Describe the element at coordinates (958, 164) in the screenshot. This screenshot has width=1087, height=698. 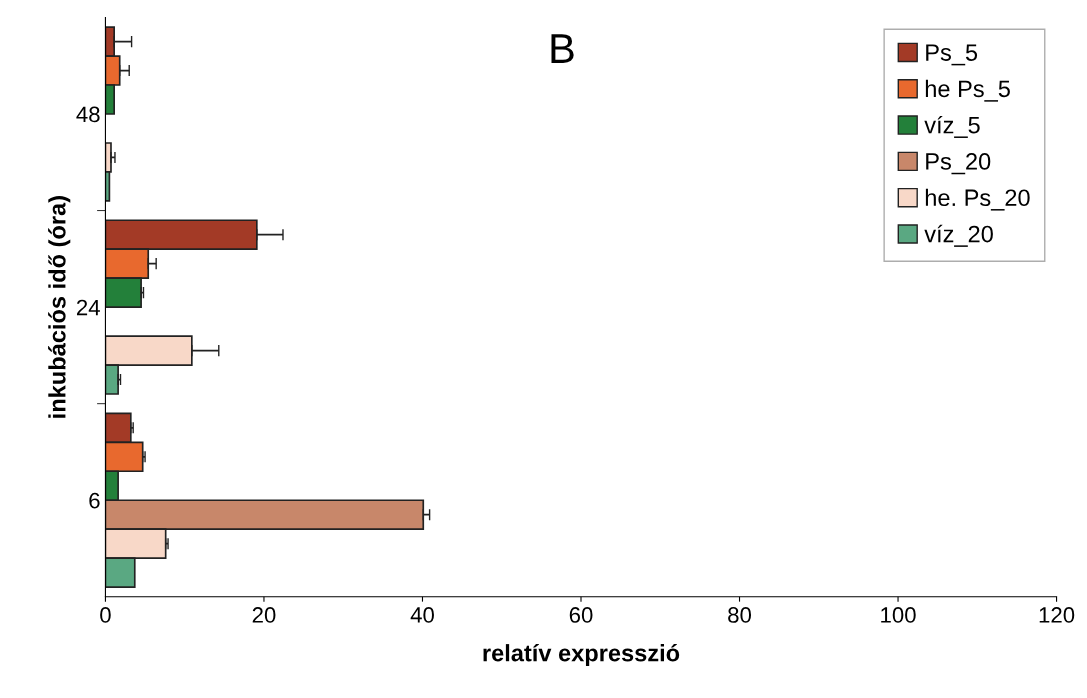
I see `legend-label: Ps_20` at that location.